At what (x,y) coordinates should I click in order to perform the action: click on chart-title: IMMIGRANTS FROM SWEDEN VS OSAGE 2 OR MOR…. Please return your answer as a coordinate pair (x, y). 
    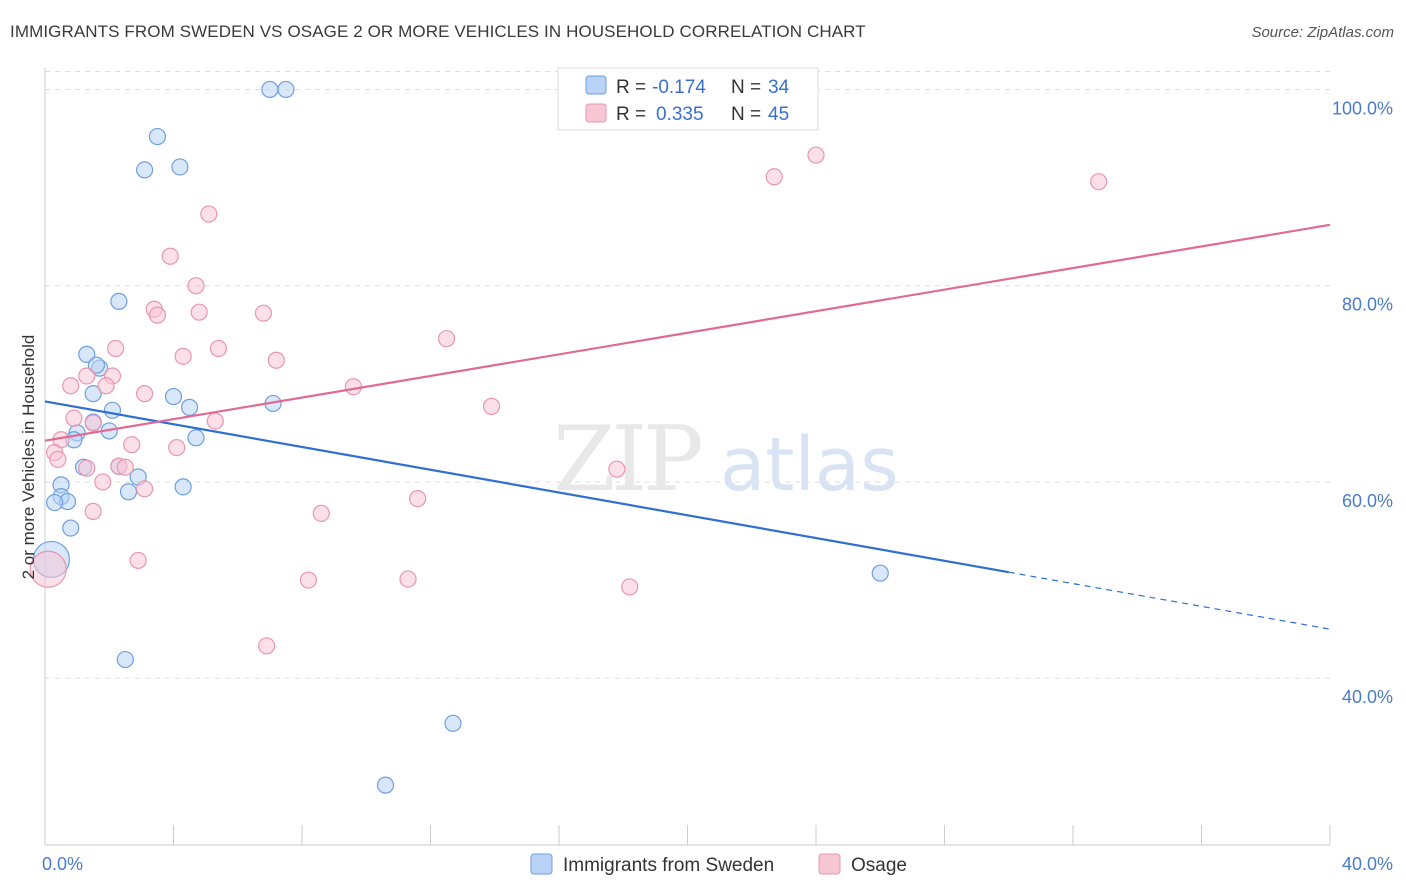
    Looking at the image, I should click on (438, 31).